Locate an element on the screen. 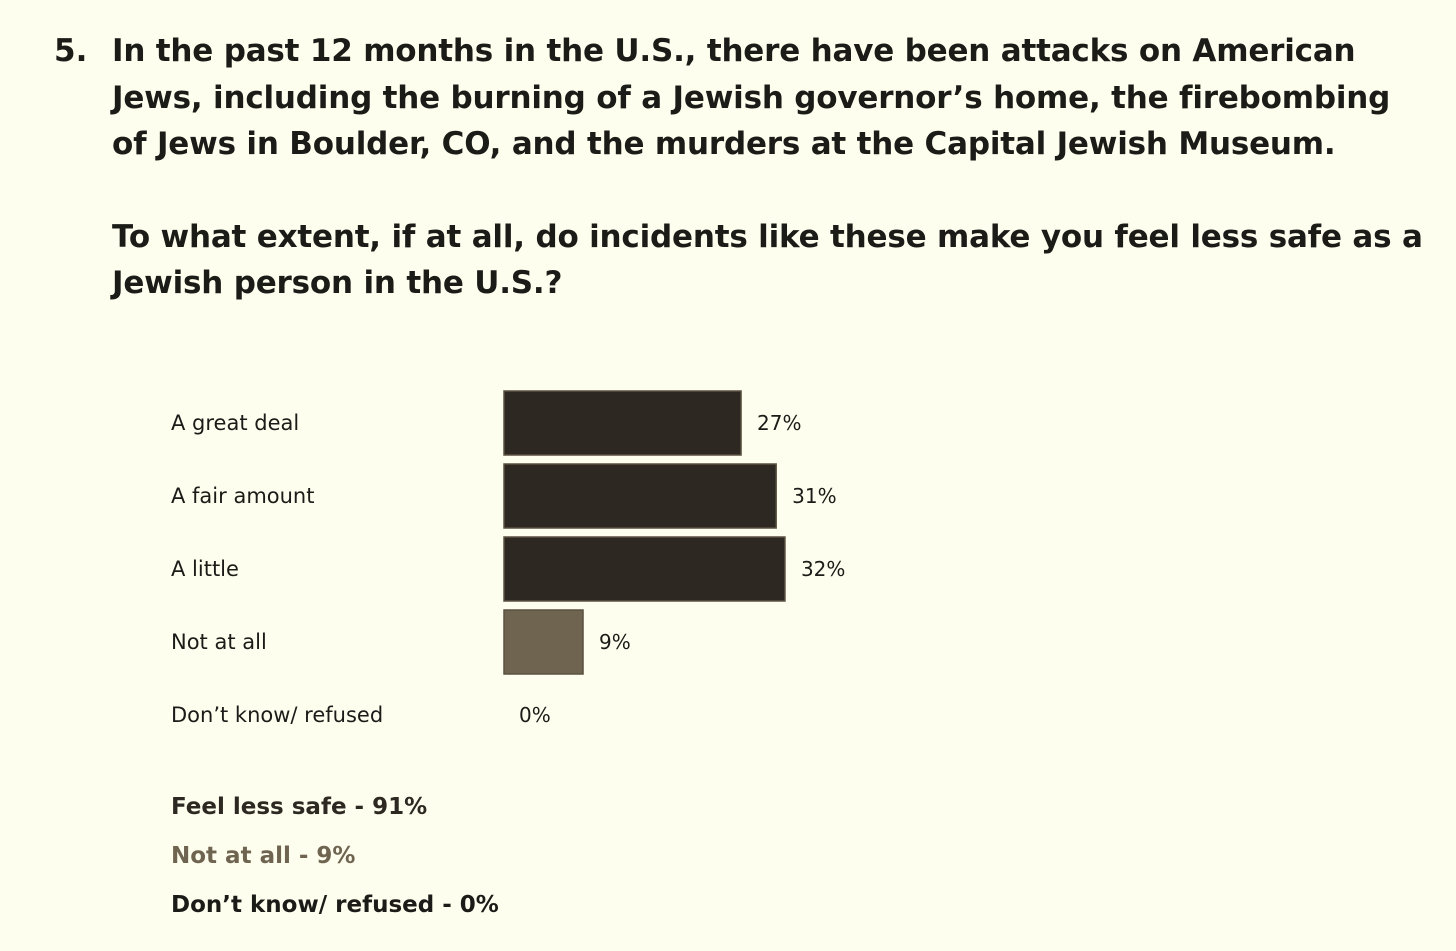  value-label-not-at-all: 9% is located at coordinates (615, 642).